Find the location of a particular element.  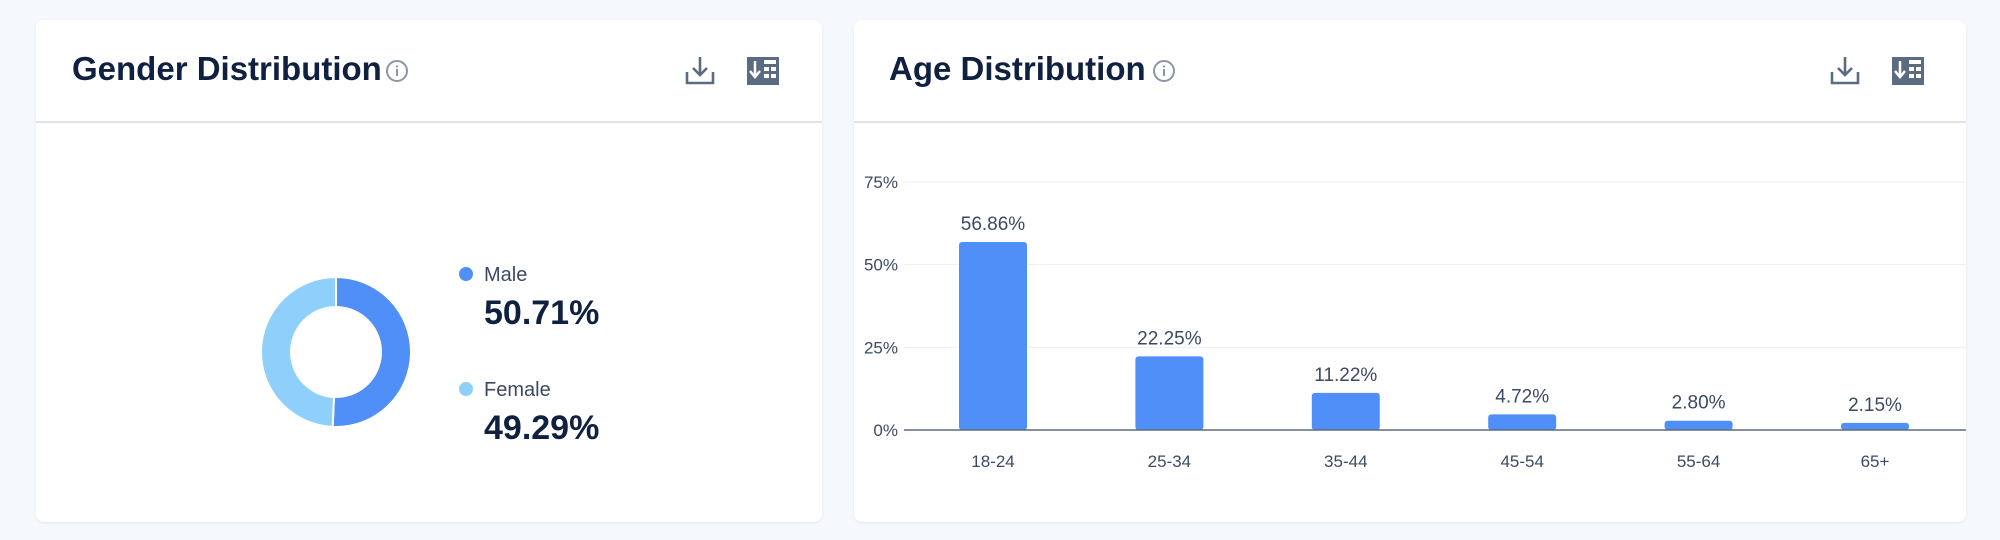

bar-data-label: 4.72% is located at coordinates (1522, 396).